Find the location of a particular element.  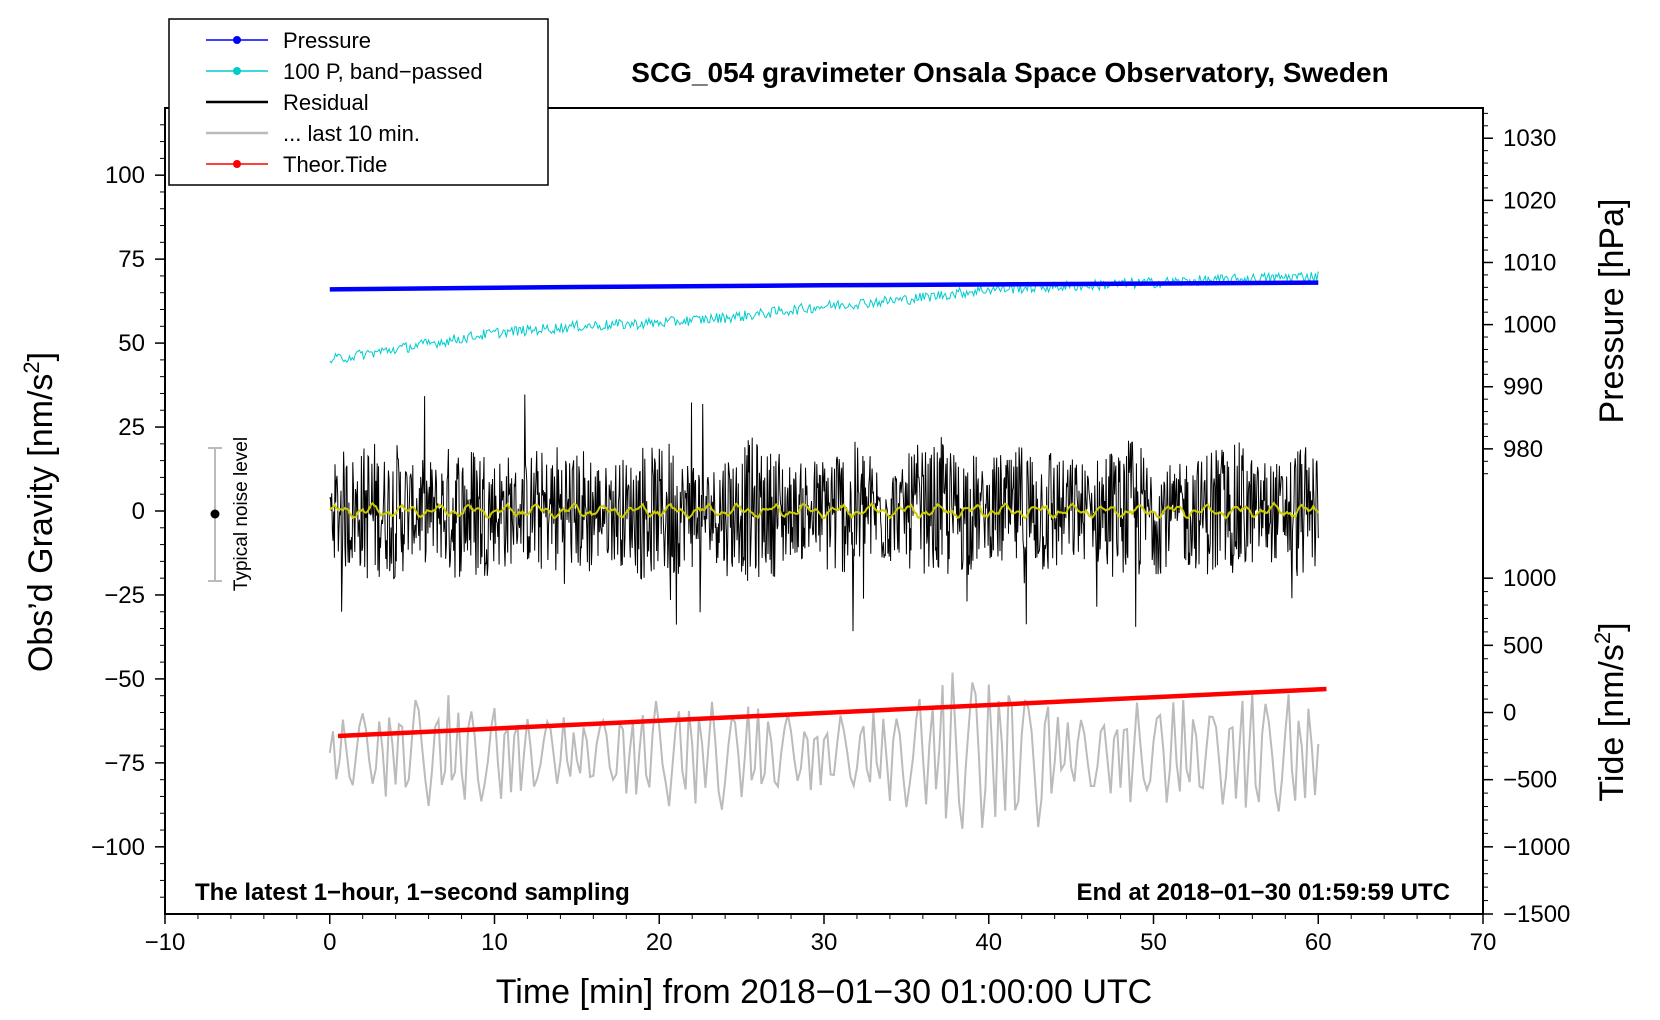

series-last-10-min is located at coordinates (824, 750).